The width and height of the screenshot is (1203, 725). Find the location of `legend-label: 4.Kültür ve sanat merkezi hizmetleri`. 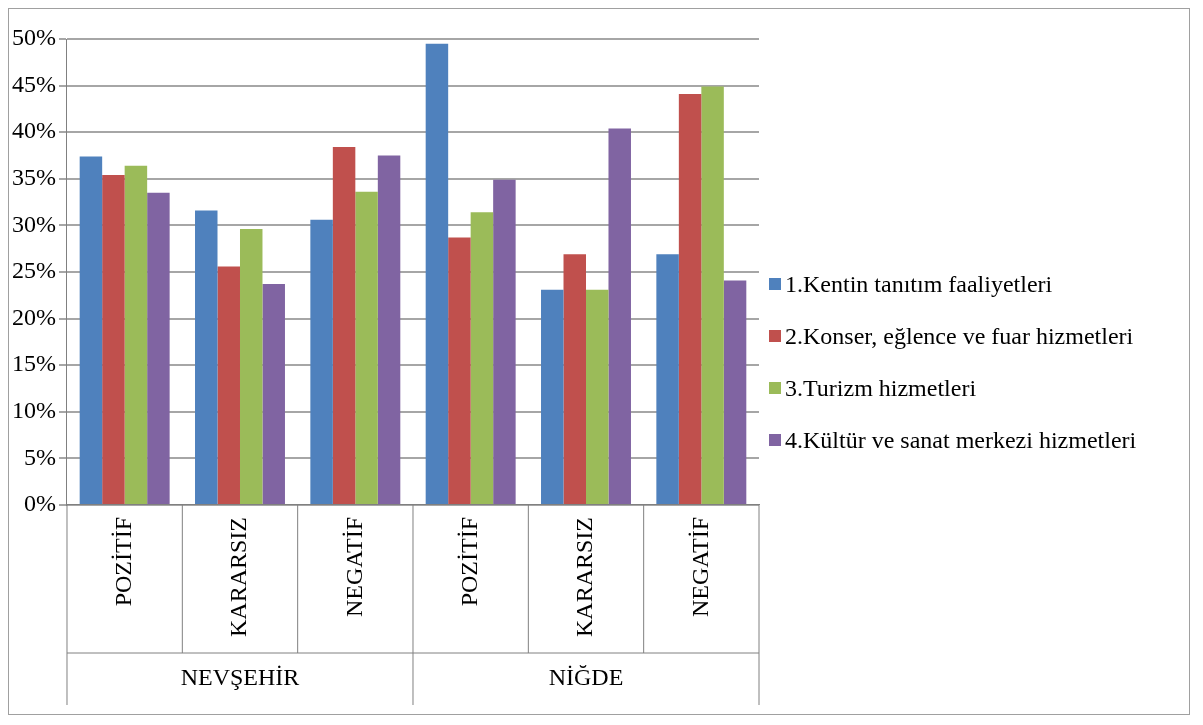

legend-label: 4.Kültür ve sanat merkezi hizmetleri is located at coordinates (961, 440).